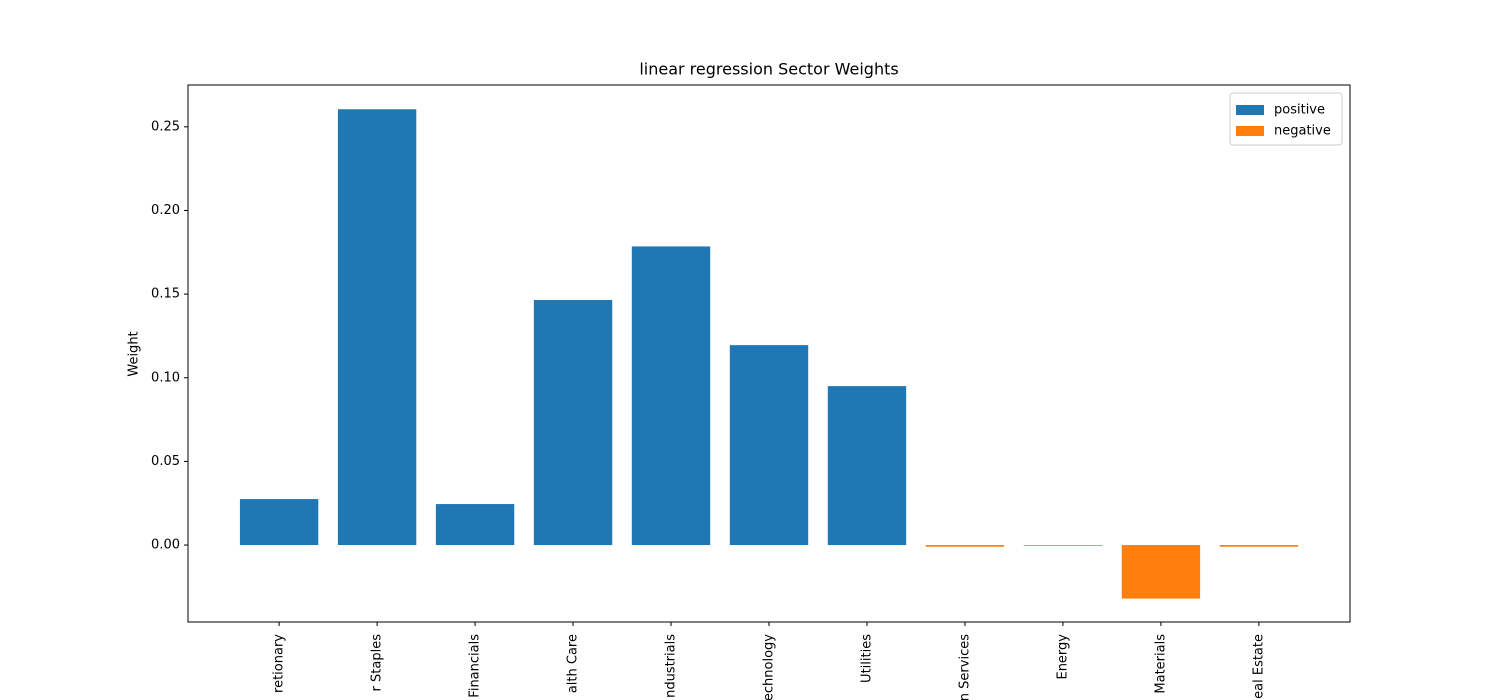 This screenshot has height=700, width=1500. I want to click on legend-label: negative, so click(1302, 131).